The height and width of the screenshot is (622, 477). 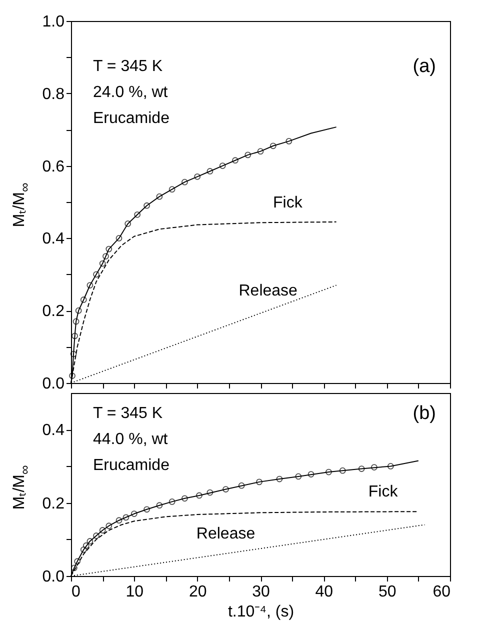 I want to click on x-axis-title: t.10⁻⁴, (s), so click(x=261, y=612).